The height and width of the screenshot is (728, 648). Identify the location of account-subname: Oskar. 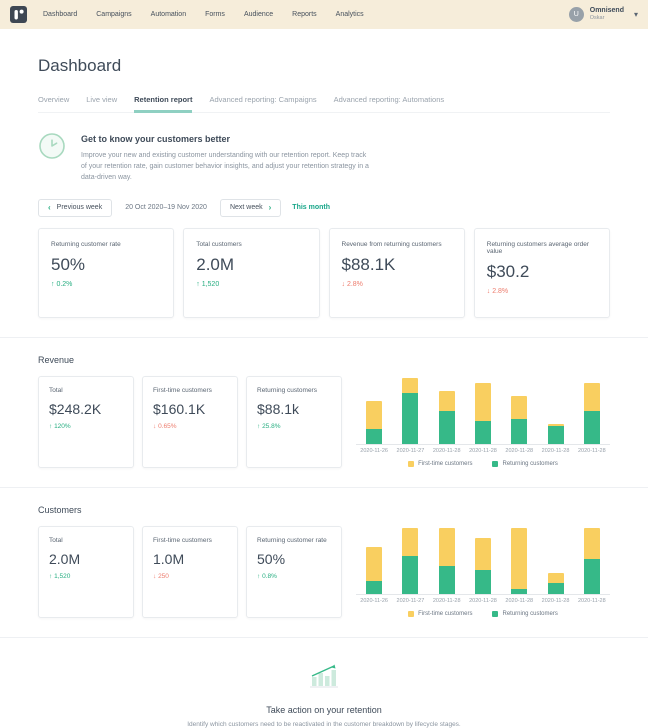
(597, 18).